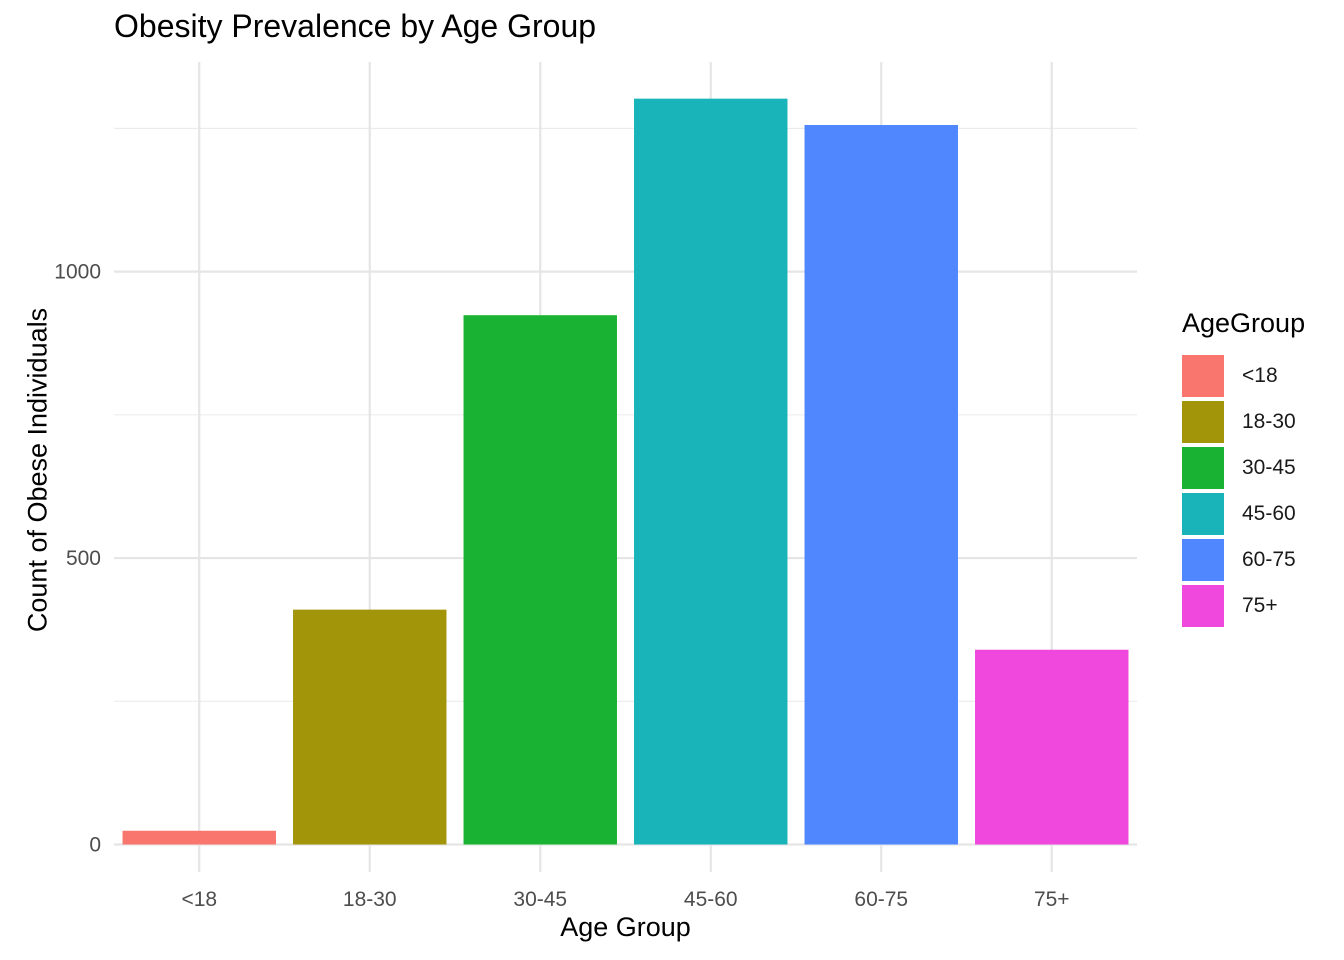 The image size is (1344, 960). Describe the element at coordinates (1052, 747) in the screenshot. I see `bar-75+` at that location.